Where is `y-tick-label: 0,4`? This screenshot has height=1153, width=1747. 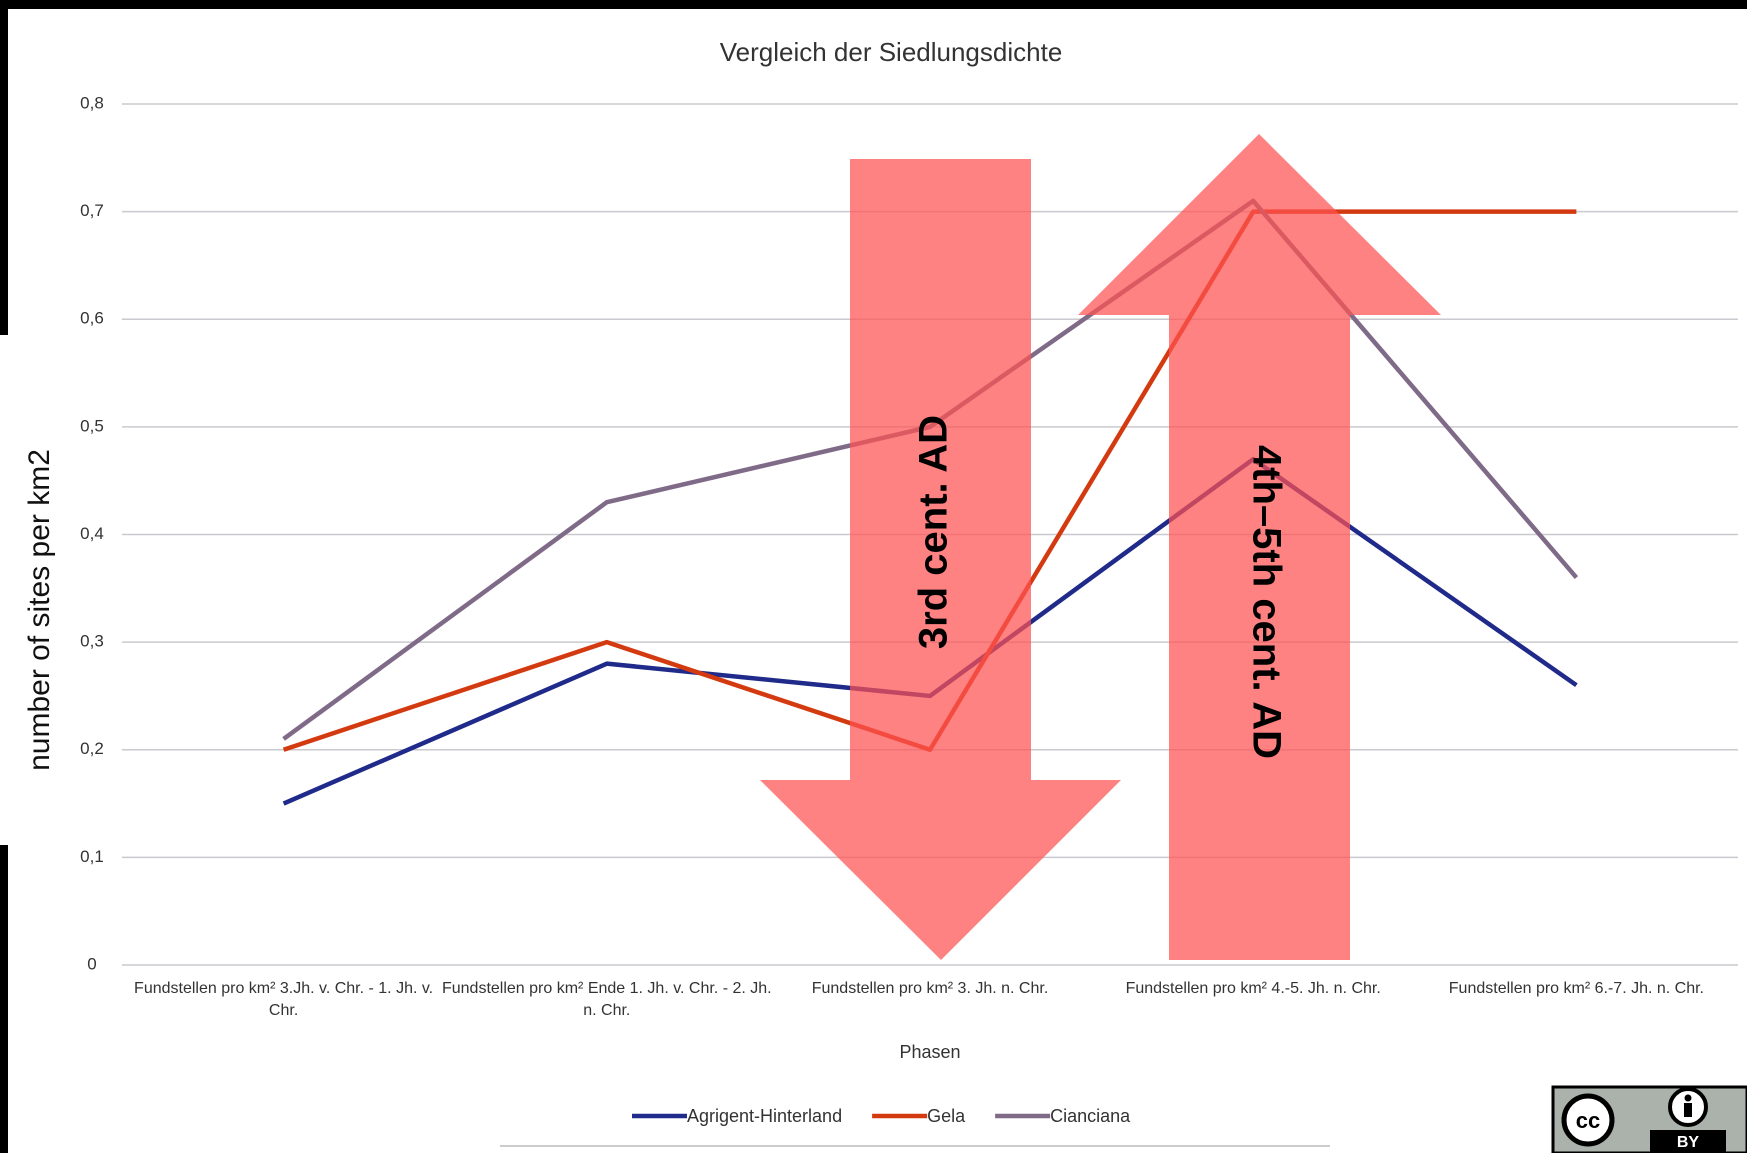
y-tick-label: 0,4 is located at coordinates (92, 533).